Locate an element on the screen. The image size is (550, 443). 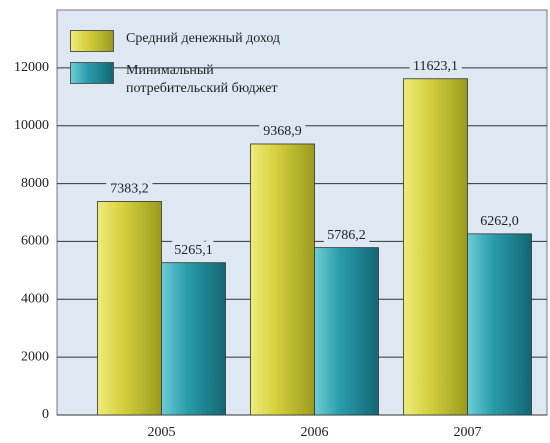
y-tick-label: 10000 is located at coordinates (31, 125).